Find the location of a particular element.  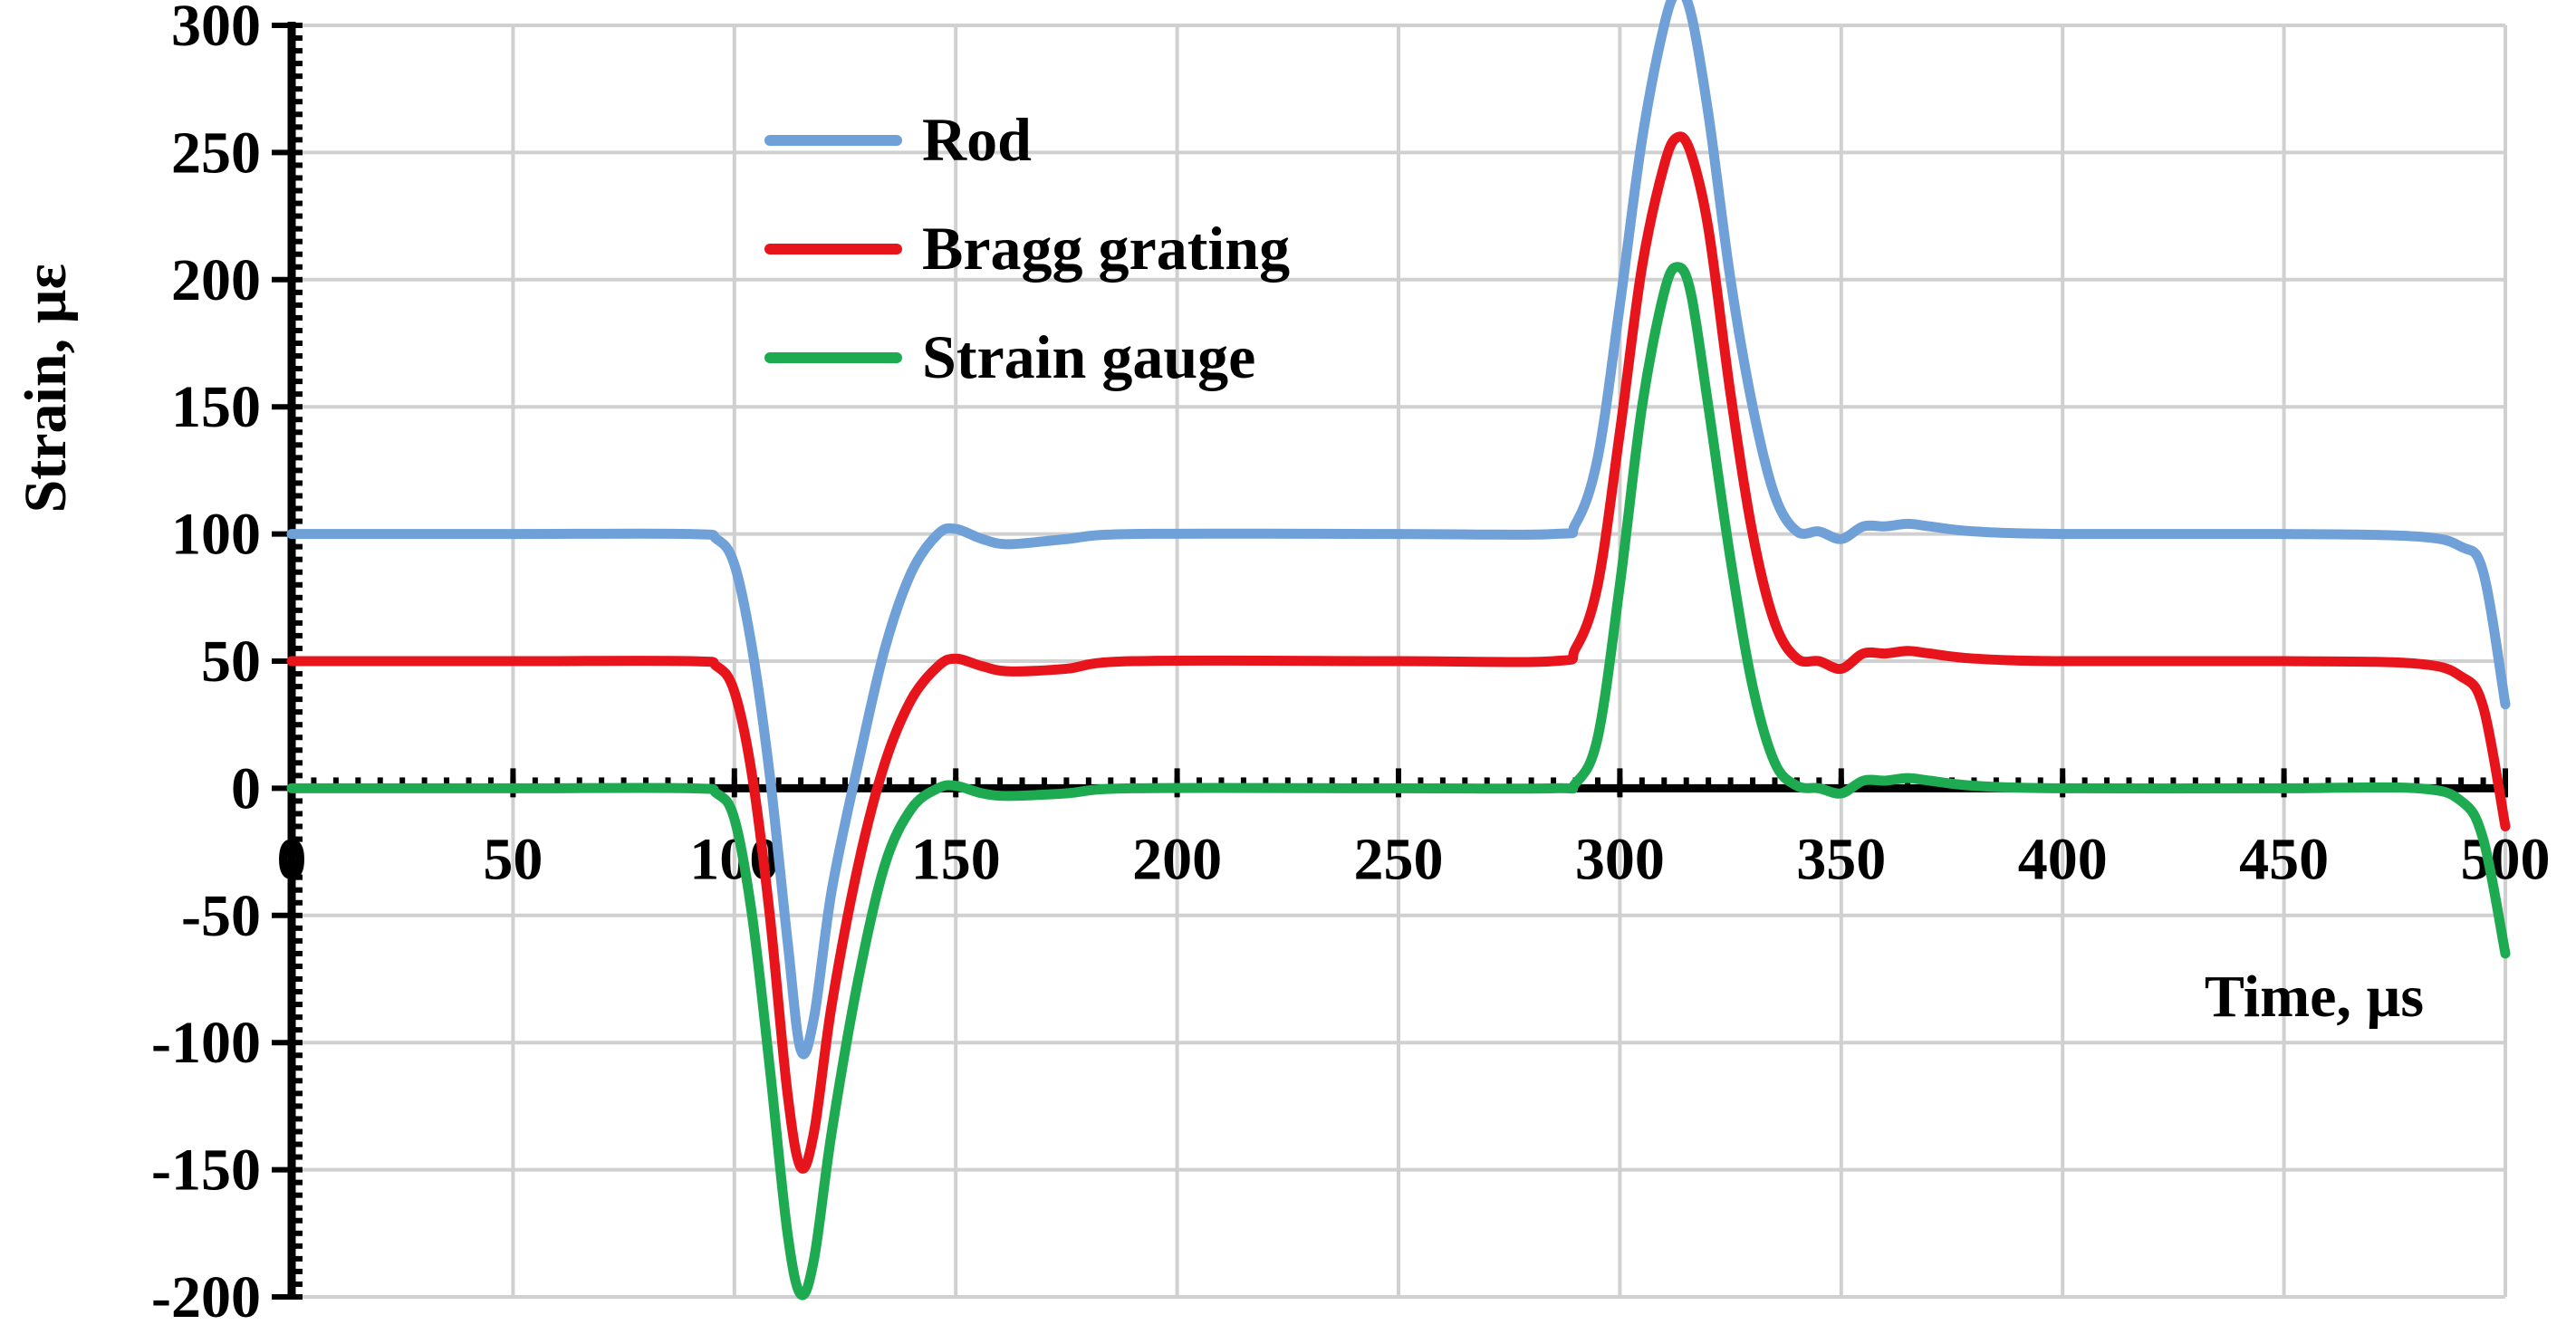

y-tick-label-0: 0 is located at coordinates (246, 788).